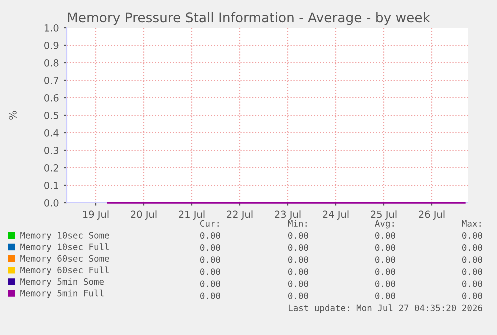  Describe the element at coordinates (51, 28) in the screenshot. I see `y-tick-label: 1.0` at that location.